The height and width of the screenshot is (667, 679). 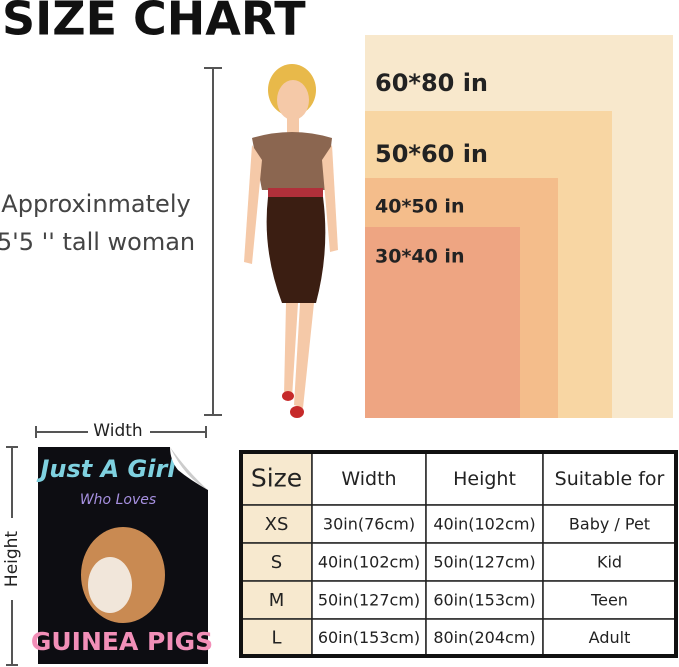 What do you see at coordinates (431, 83) in the screenshot?
I see `blanket-label: 60*80 in` at bounding box center [431, 83].